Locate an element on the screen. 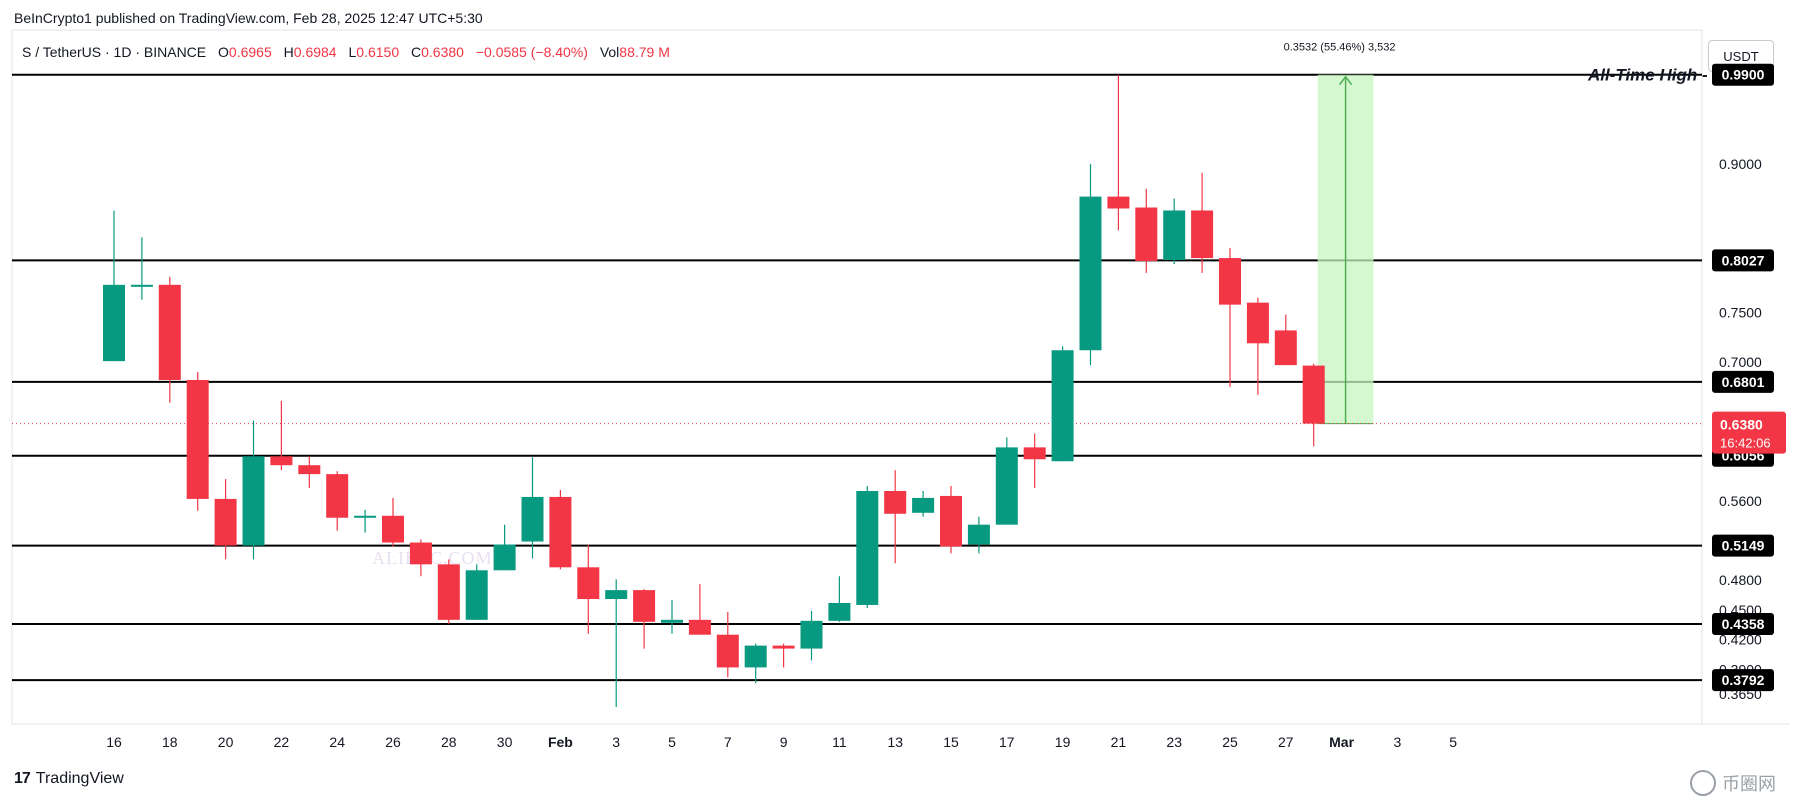  x-tick-label: 20 is located at coordinates (226, 742).